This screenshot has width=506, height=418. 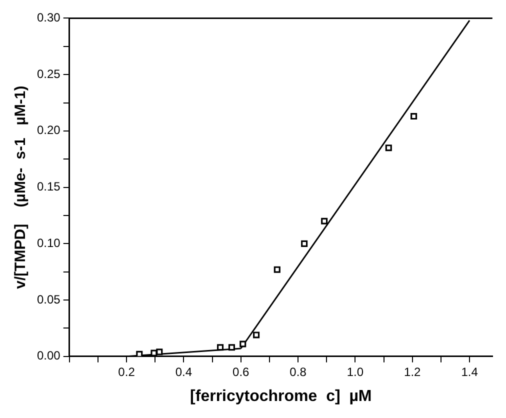 What do you see at coordinates (48, 187) in the screenshot?
I see `y-tick-label: 0.15` at bounding box center [48, 187].